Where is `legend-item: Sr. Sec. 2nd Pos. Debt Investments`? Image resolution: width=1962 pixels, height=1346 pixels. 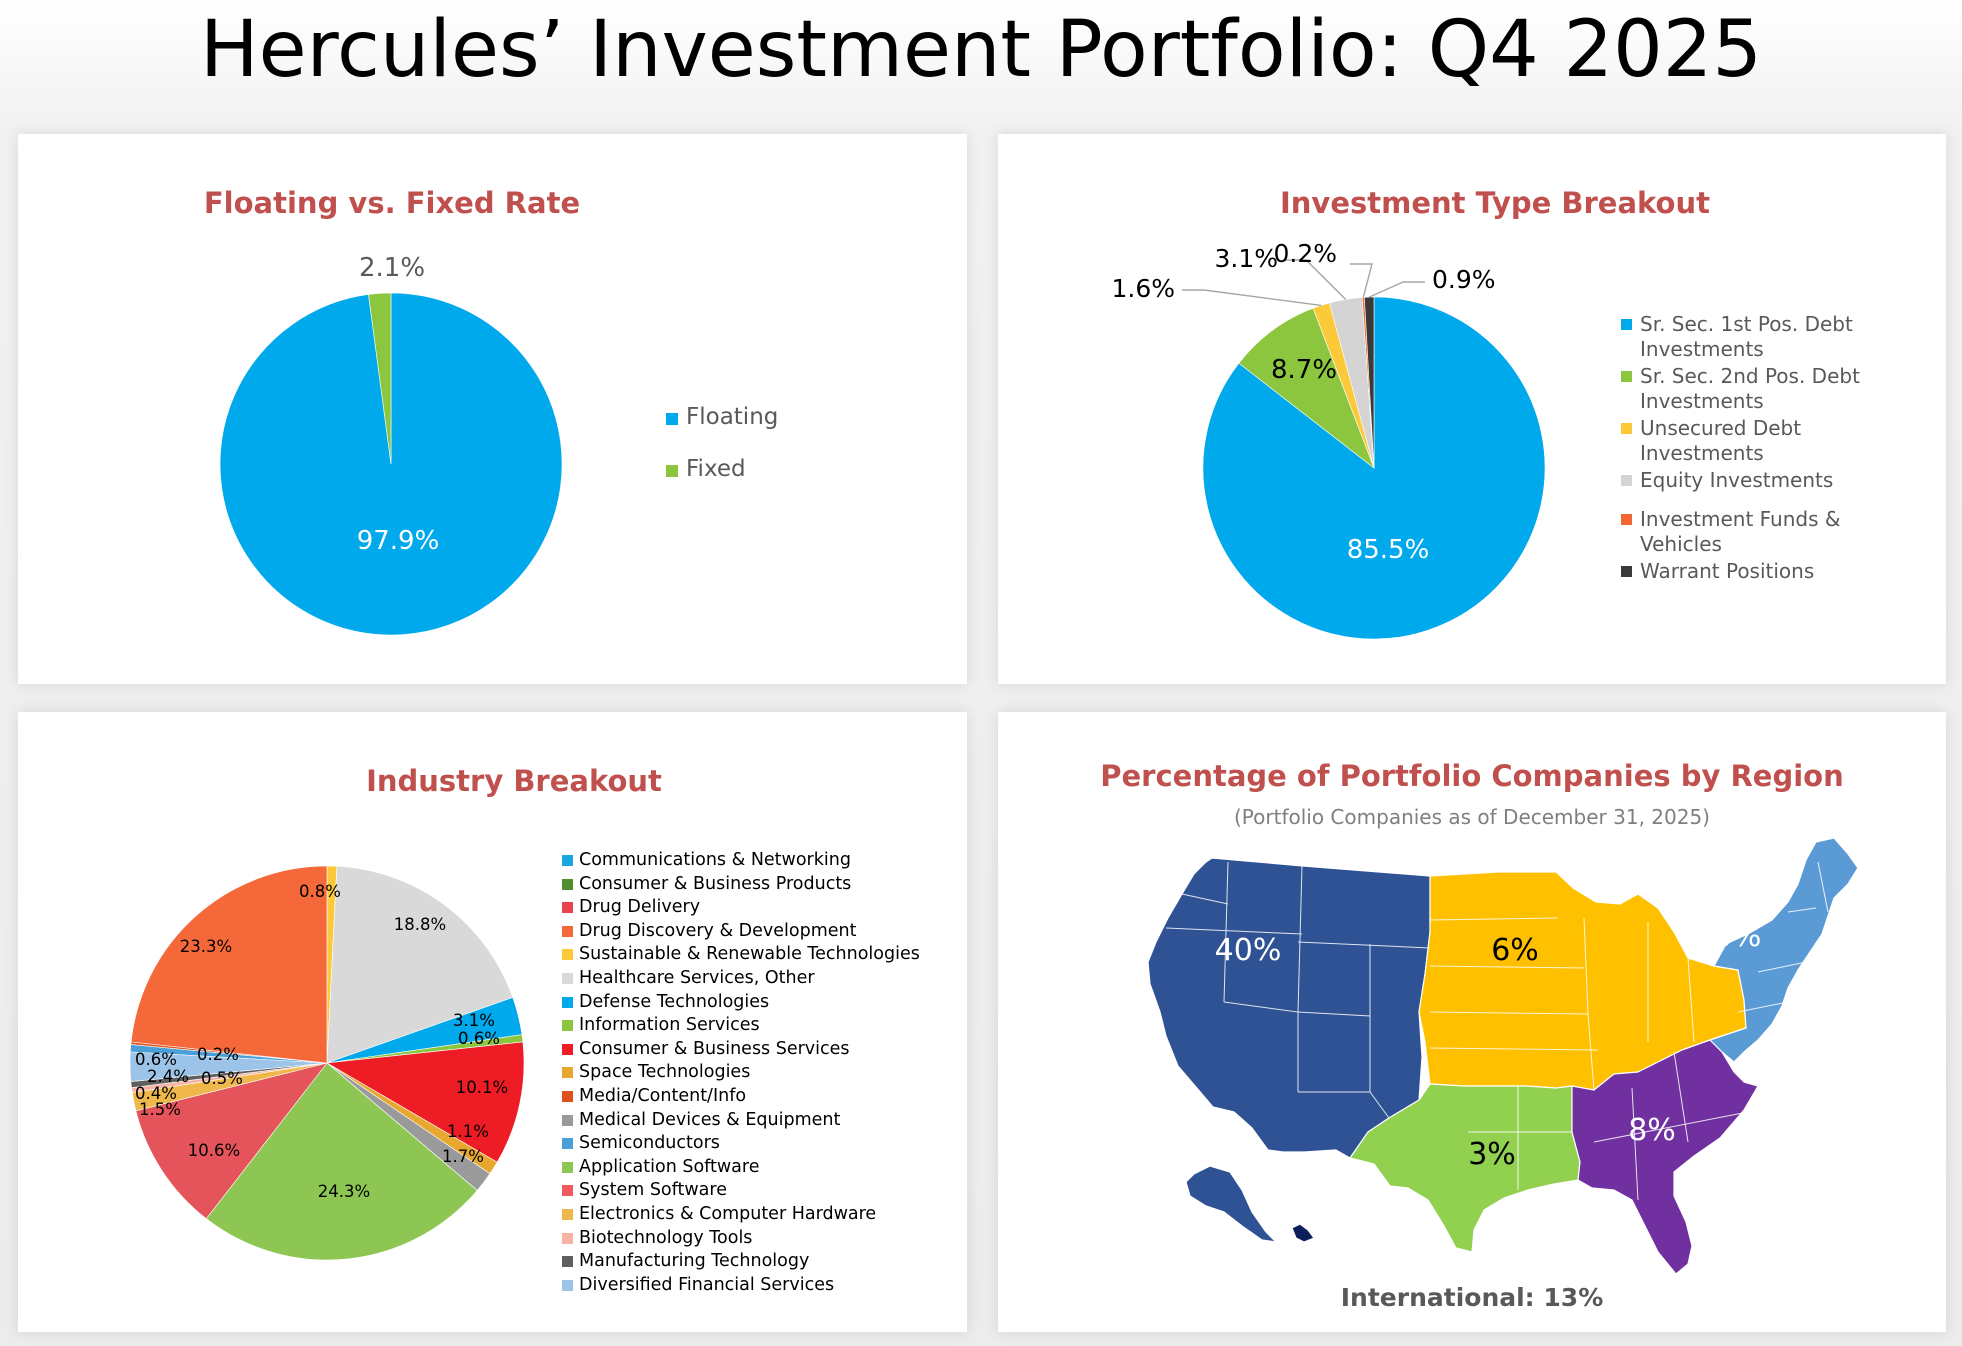 legend-item: Sr. Sec. 2nd Pos. Debt Investments is located at coordinates (1771, 389).